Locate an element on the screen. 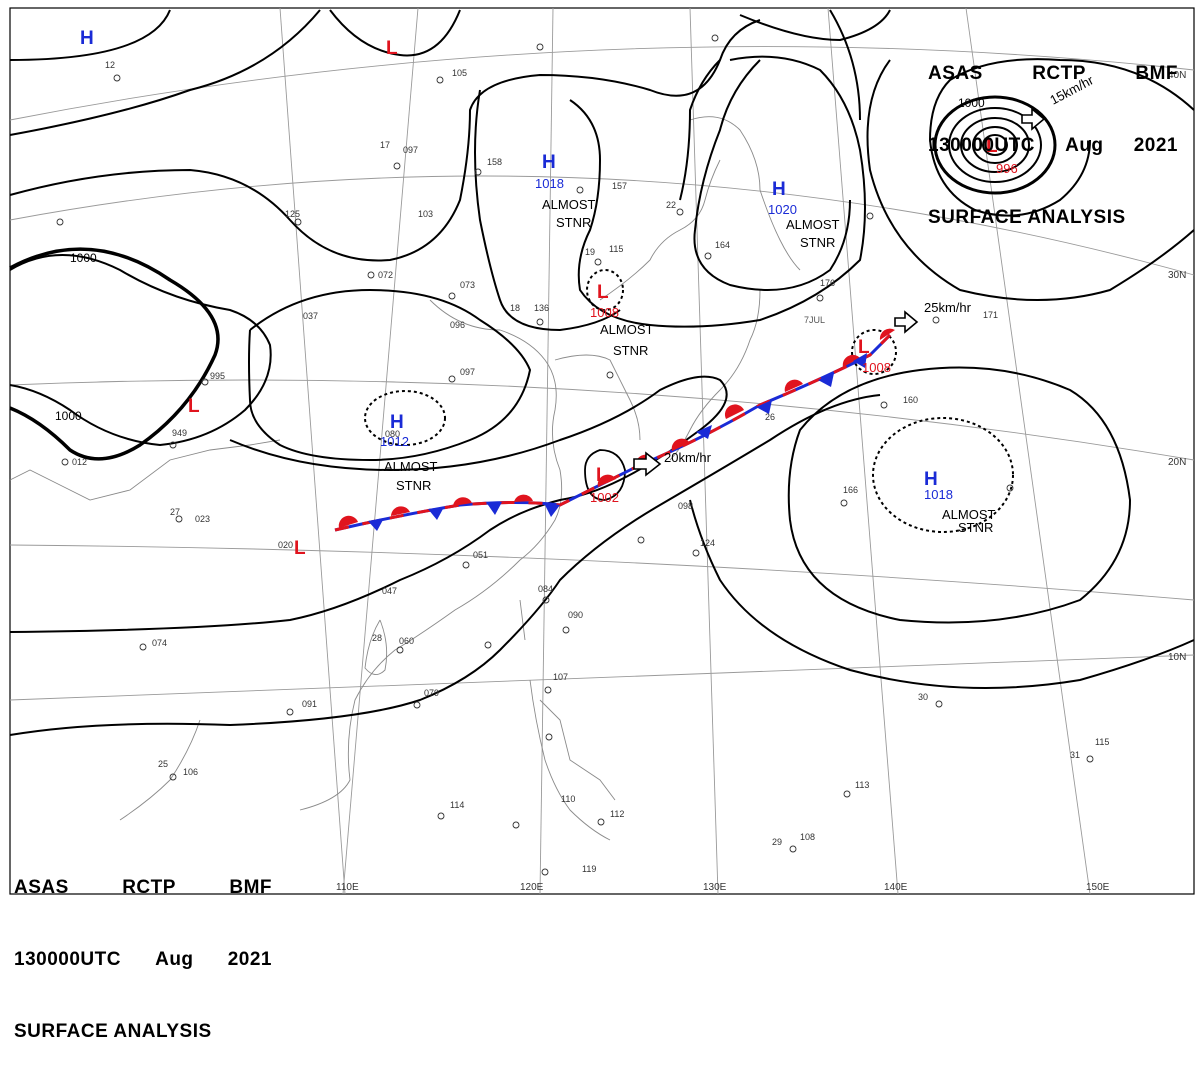  motion-arrows is located at coordinates (839, 292).